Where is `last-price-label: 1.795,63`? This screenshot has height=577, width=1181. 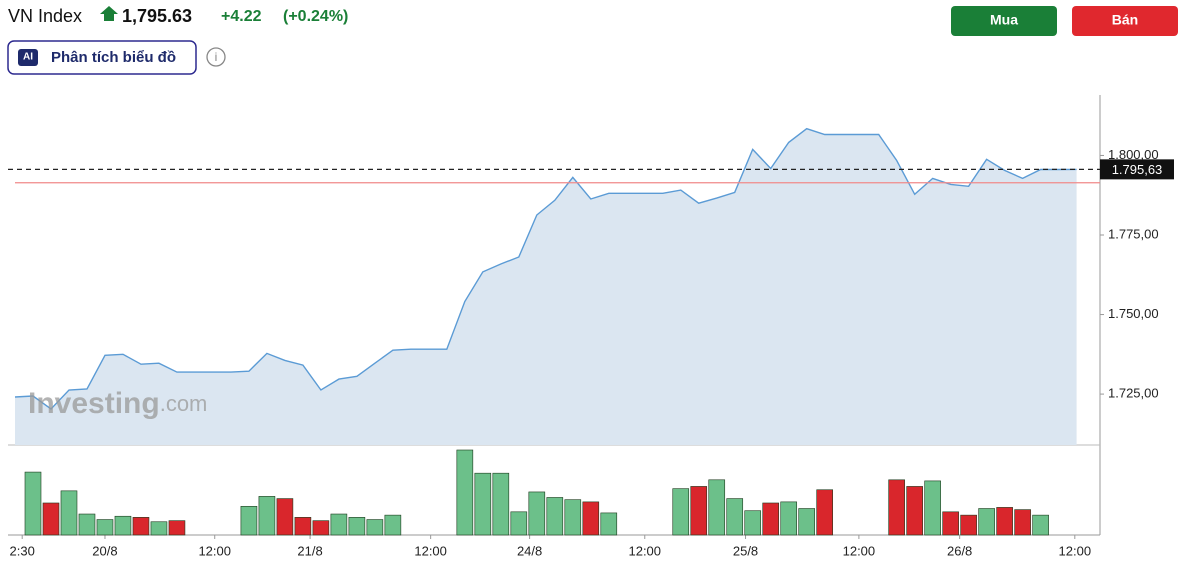 last-price-label: 1.795,63 is located at coordinates (1137, 169).